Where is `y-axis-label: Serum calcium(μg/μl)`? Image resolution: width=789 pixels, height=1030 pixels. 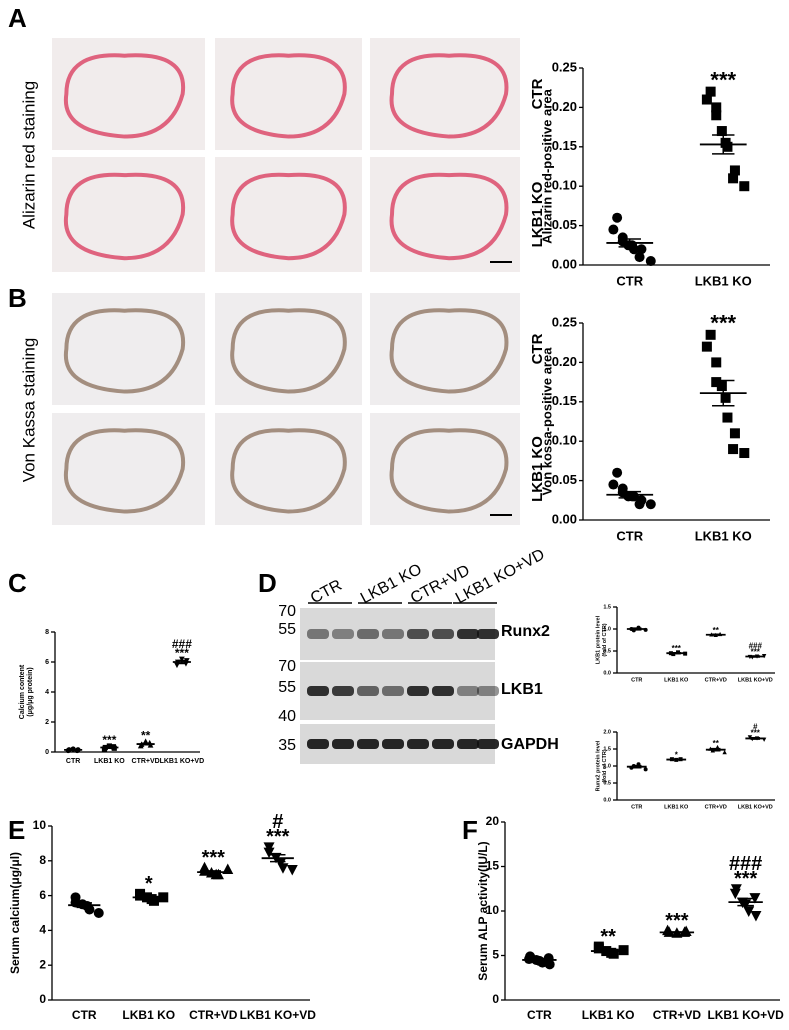 y-axis-label: Serum calcium(μg/μl) is located at coordinates (15, 913).